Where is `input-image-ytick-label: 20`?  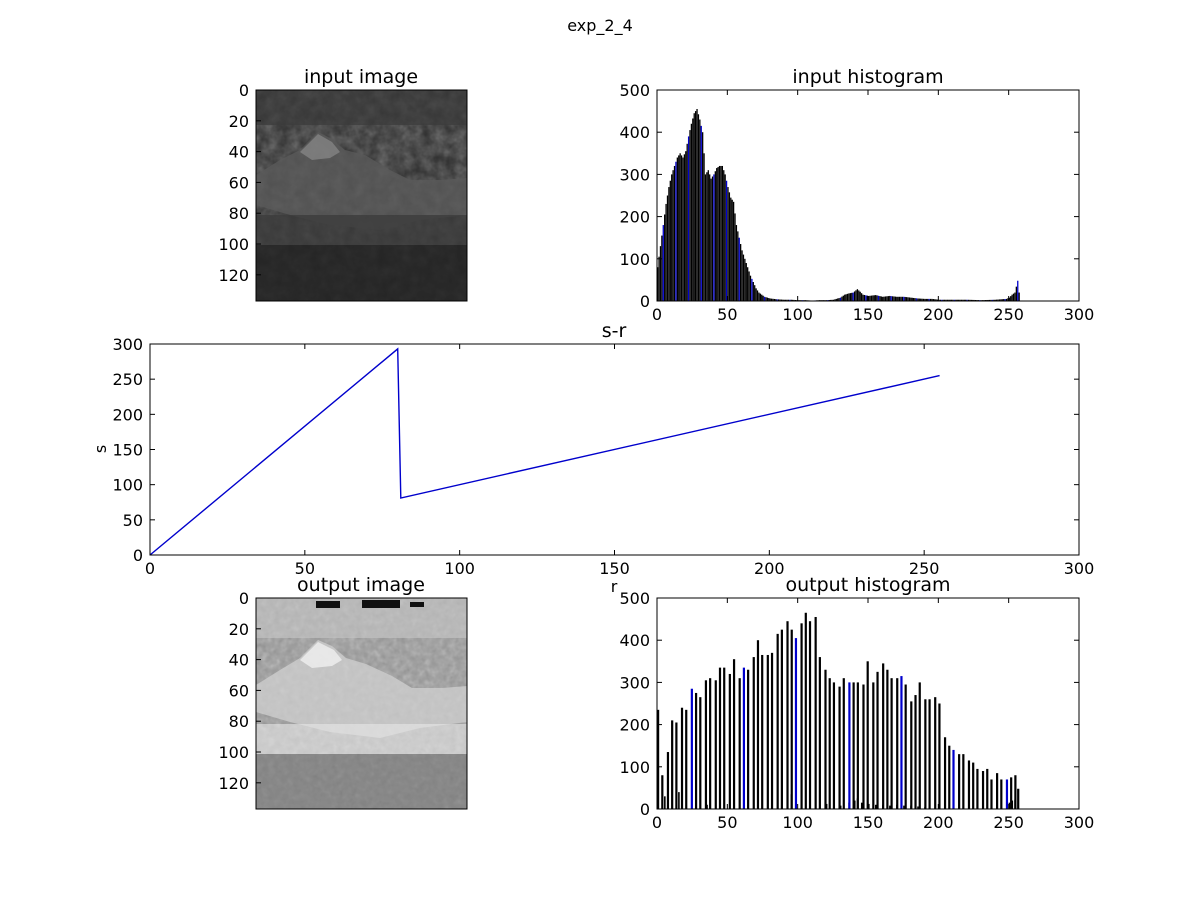 input-image-ytick-label: 20 is located at coordinates (239, 121).